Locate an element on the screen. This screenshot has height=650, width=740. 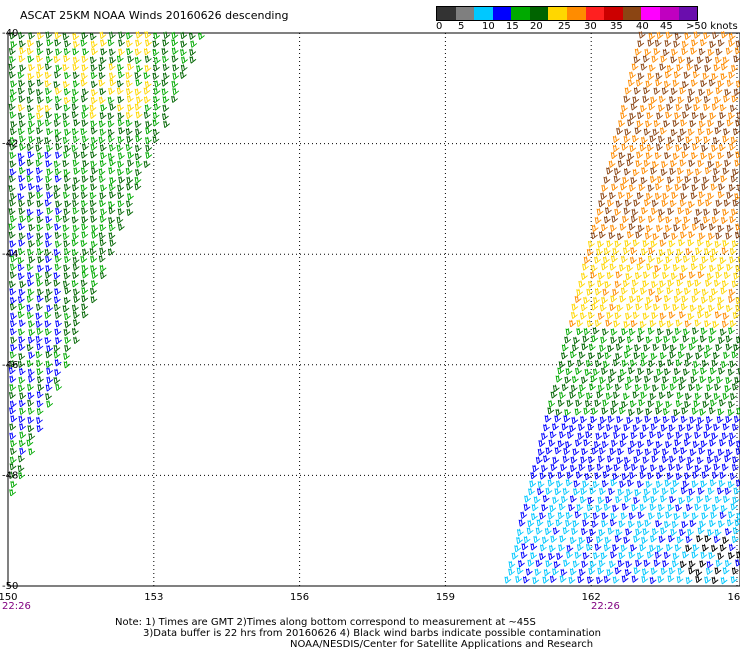
wind-speed-color-legend is located at coordinates (567, 13).